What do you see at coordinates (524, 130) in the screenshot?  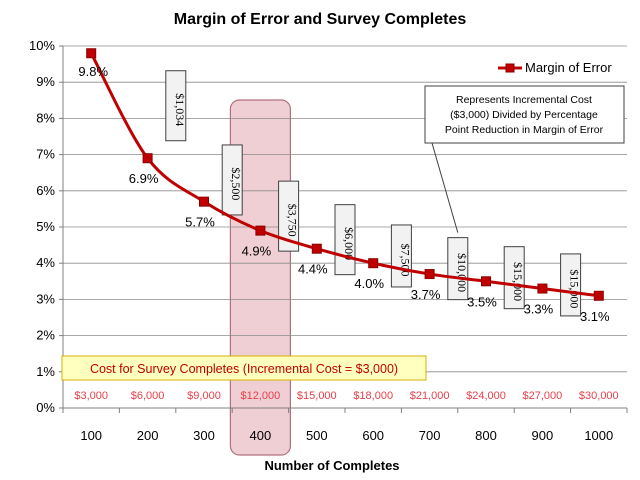 I see `callout-line-3: Point Reduction in Margin of Error` at bounding box center [524, 130].